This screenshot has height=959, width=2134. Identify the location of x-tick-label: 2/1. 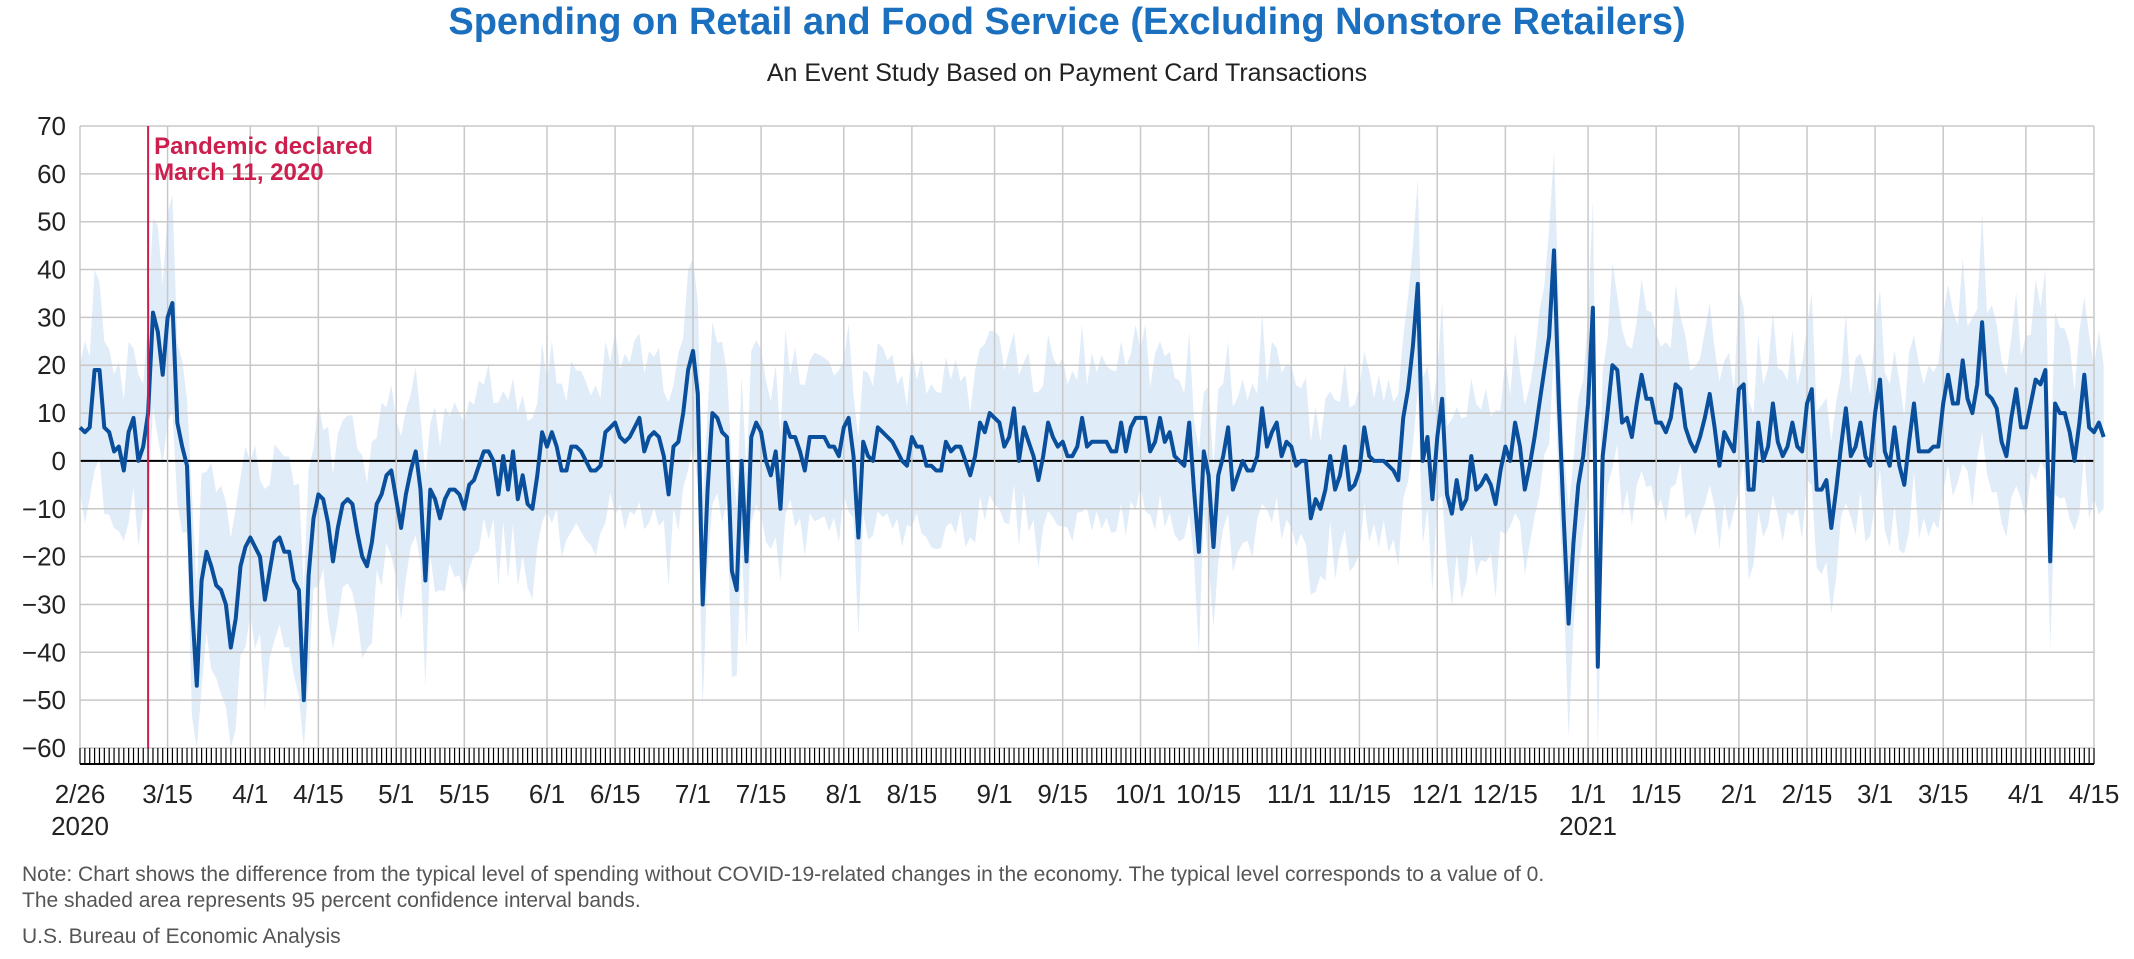
(1739, 794).